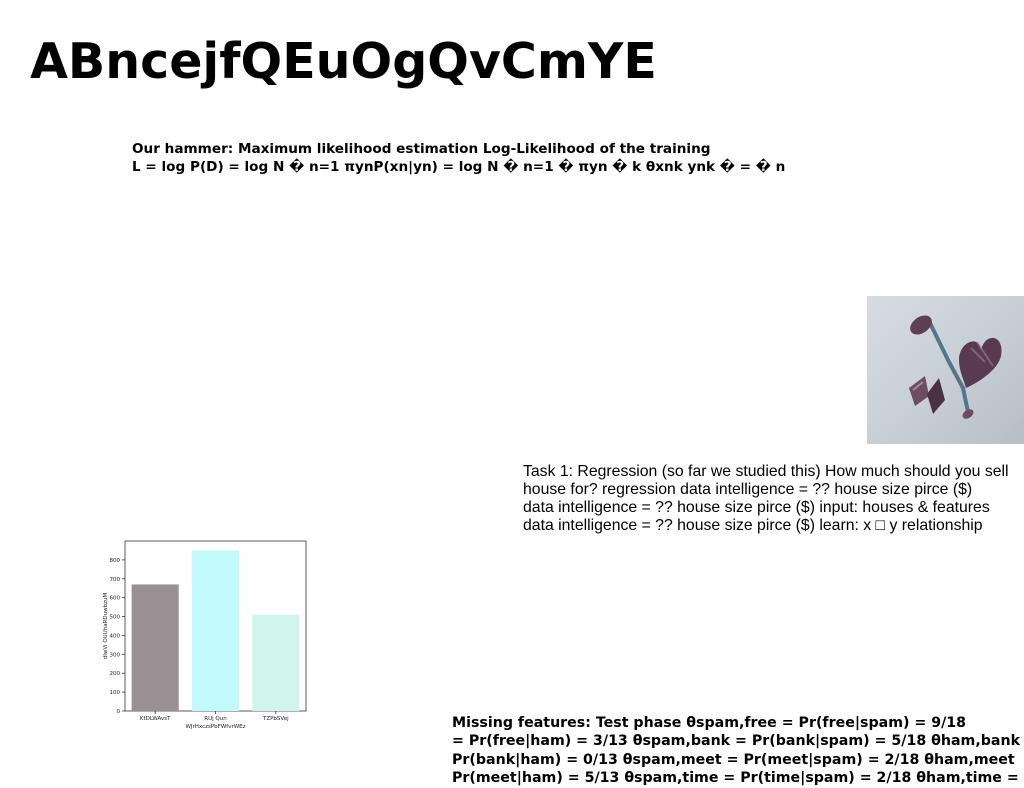 The height and width of the screenshot is (788, 1024). Describe the element at coordinates (275, 719) in the screenshot. I see `x-tick-label: TZPbSVej` at that location.